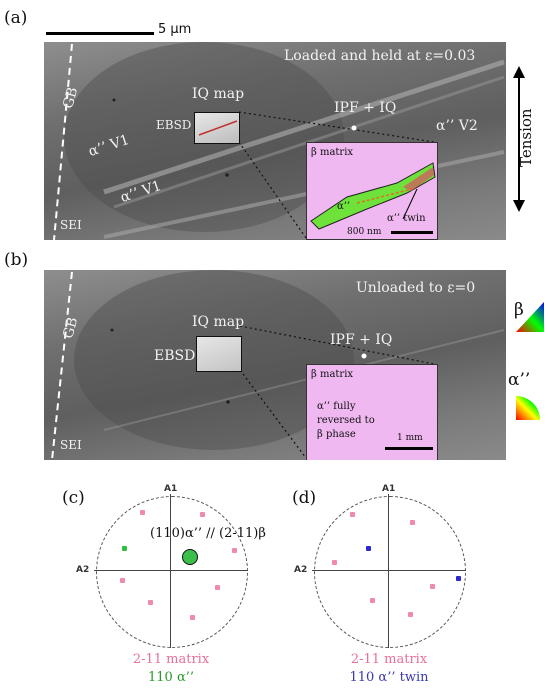 This screenshot has width=548, height=696. What do you see at coordinates (16, 18) in the screenshot?
I see `panel-a-label: (a)` at bounding box center [16, 18].